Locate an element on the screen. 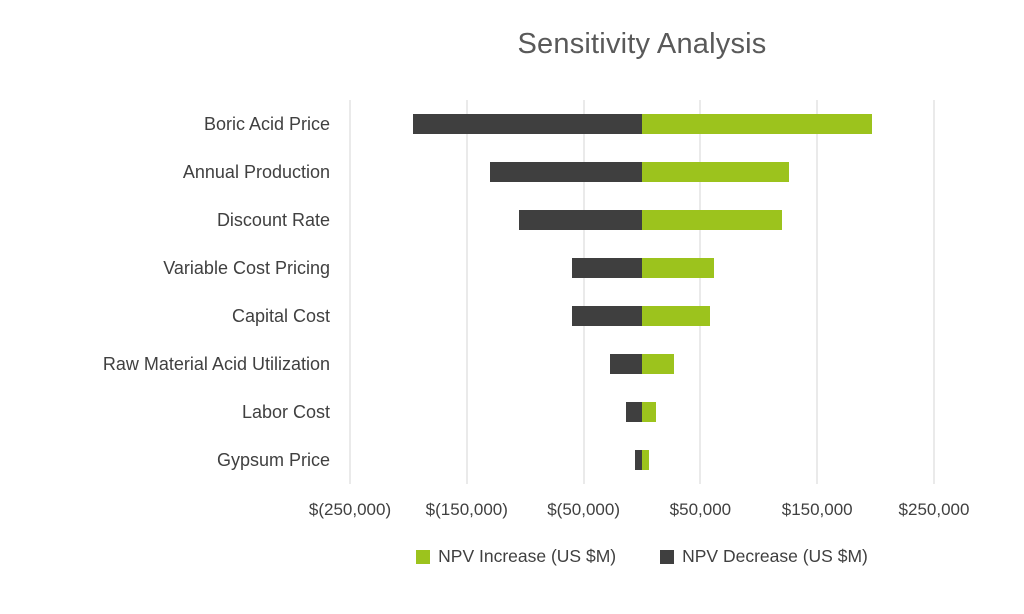  legend-item-npv-increase: NPV Increase (US $M) is located at coordinates (516, 556).